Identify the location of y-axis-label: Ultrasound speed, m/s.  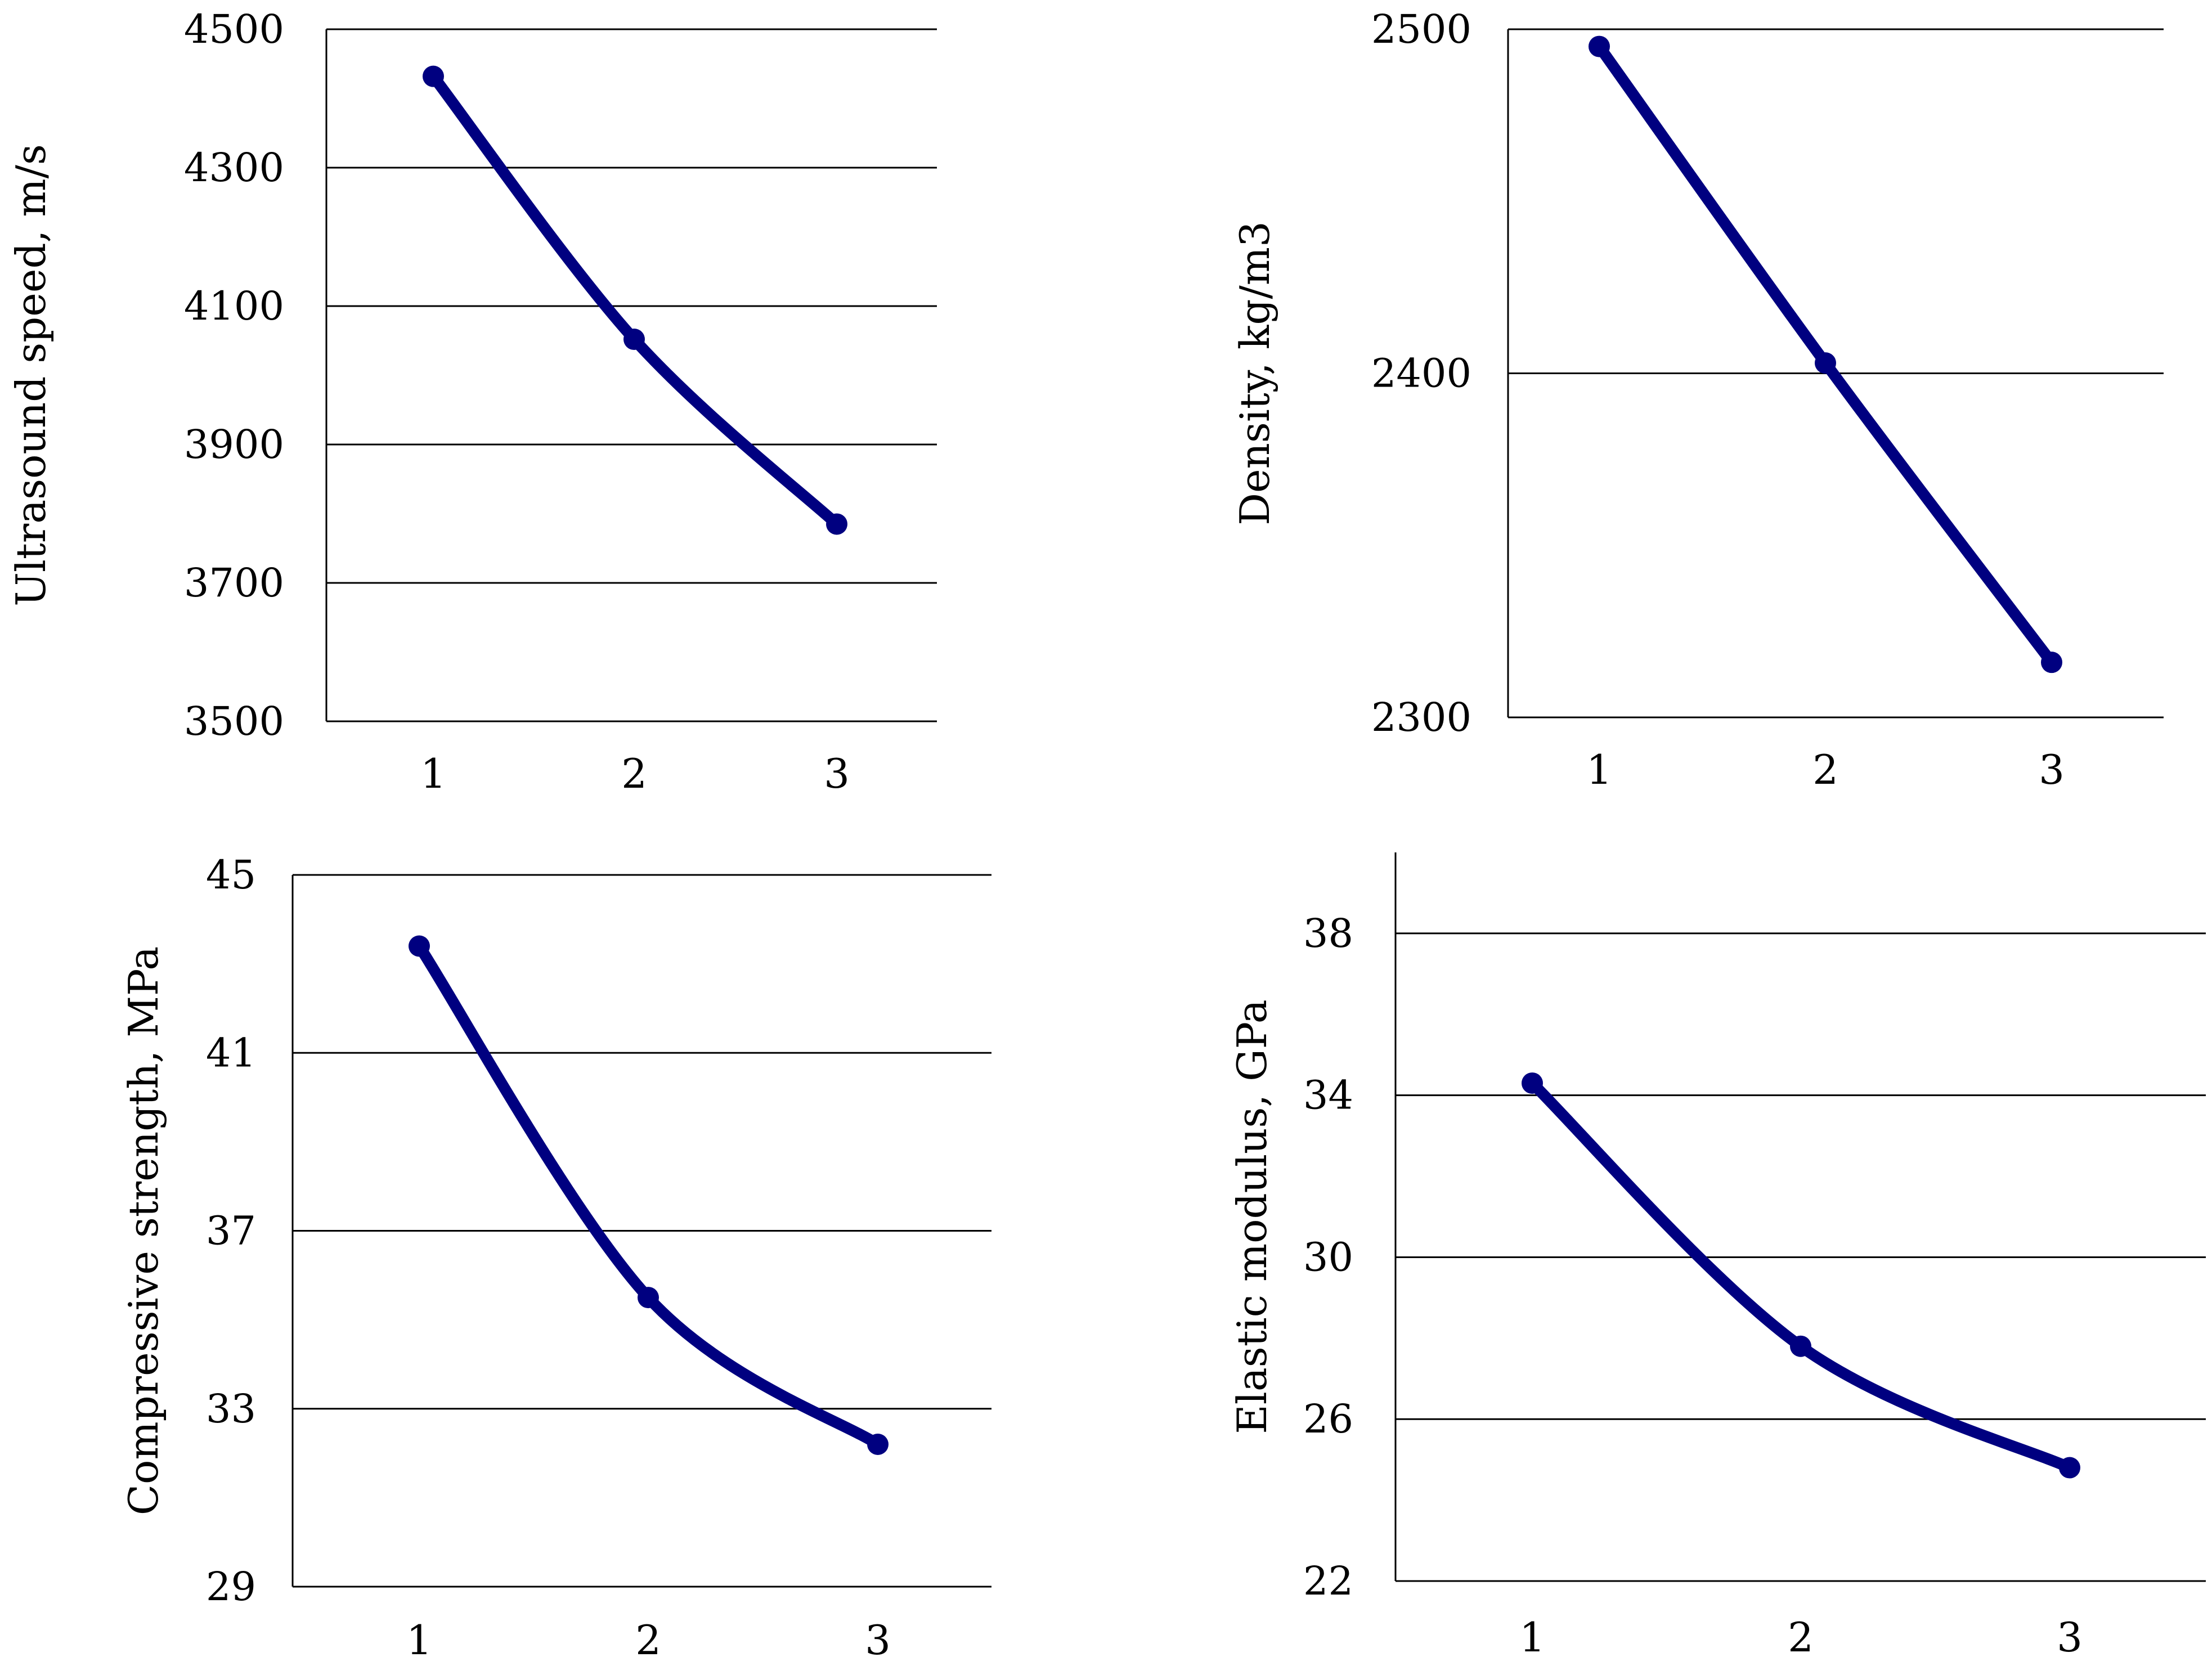
(31, 375).